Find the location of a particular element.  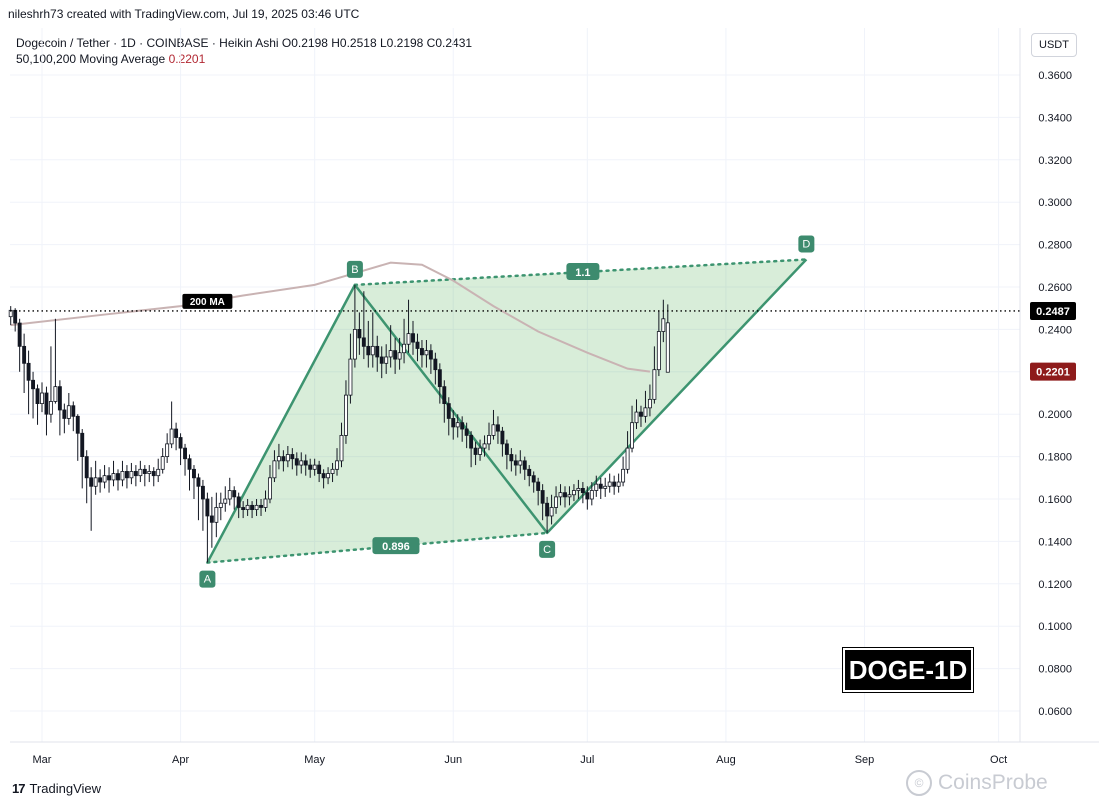

tradingview-logo: 17 TradingView is located at coordinates (56, 788).